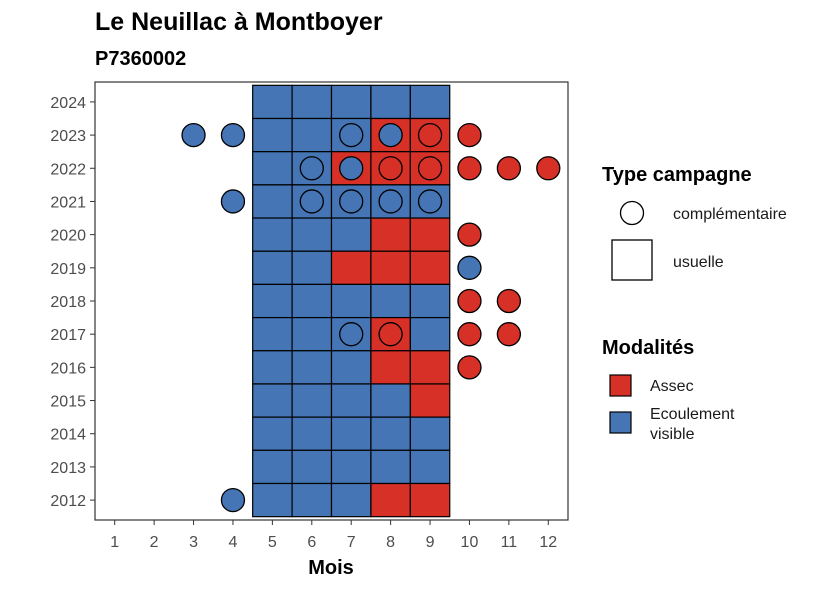 The width and height of the screenshot is (826, 590). Describe the element at coordinates (698, 262) in the screenshot. I see `legend-label-usuelle: usuelle` at that location.